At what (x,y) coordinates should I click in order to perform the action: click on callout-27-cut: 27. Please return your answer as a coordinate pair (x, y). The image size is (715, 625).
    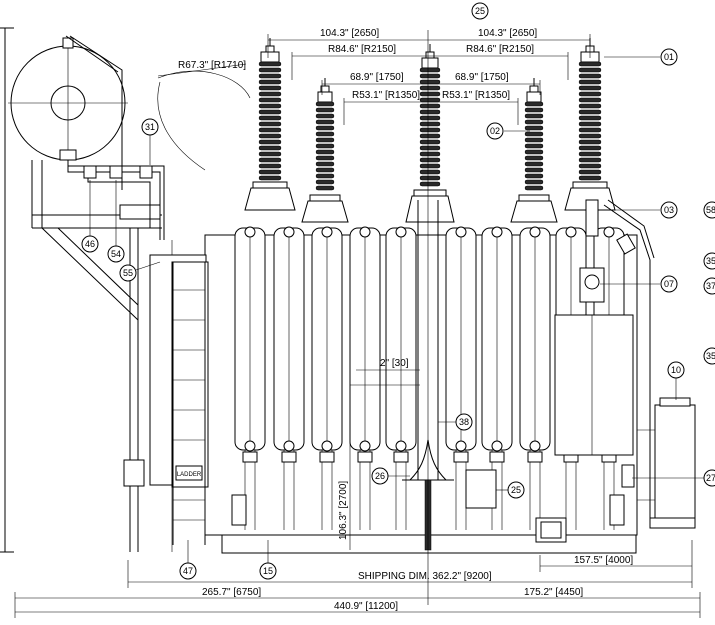
    Looking at the image, I should click on (673, 478).